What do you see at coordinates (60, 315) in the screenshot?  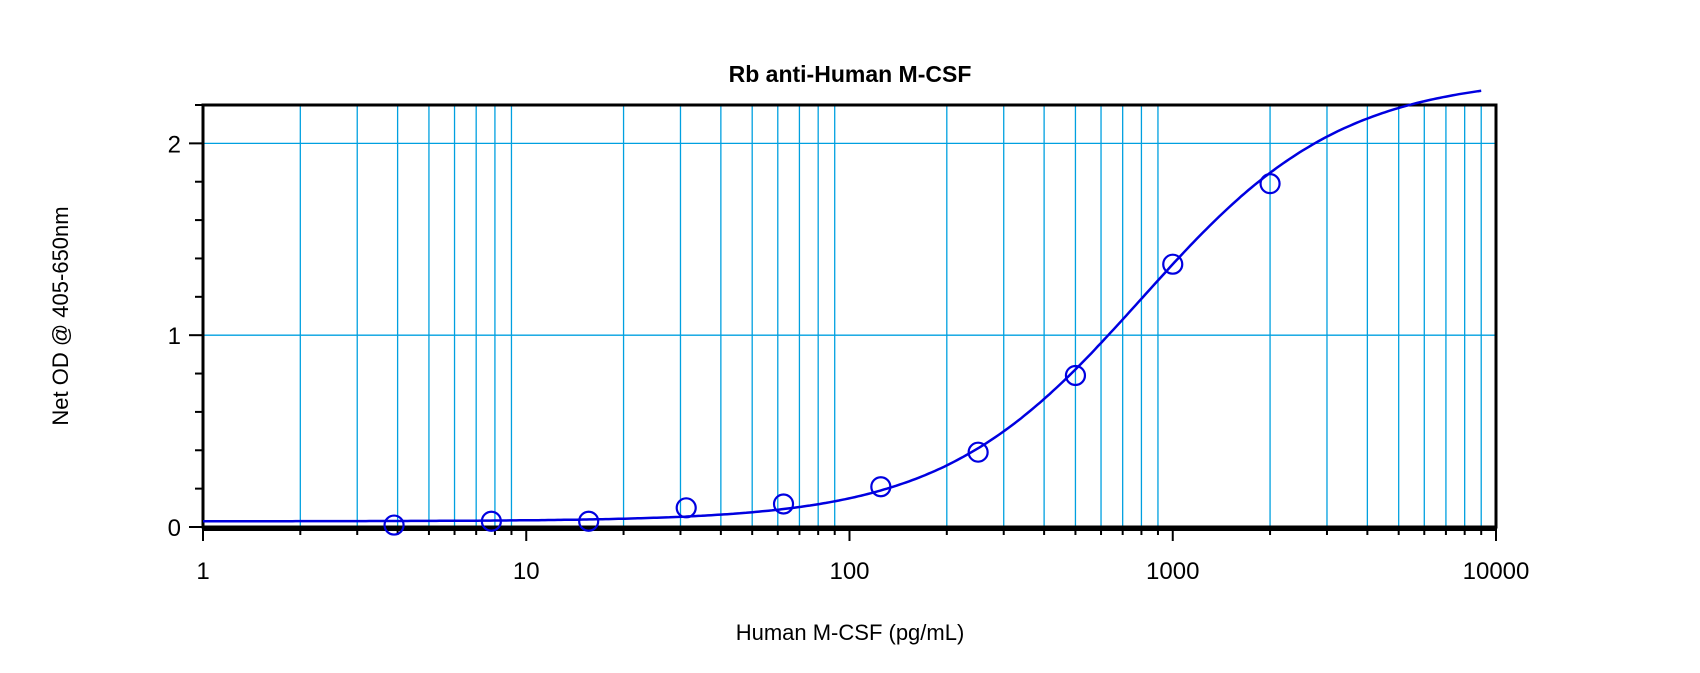 I see `y-axis-label: Net OD @ 405-650nm` at bounding box center [60, 315].